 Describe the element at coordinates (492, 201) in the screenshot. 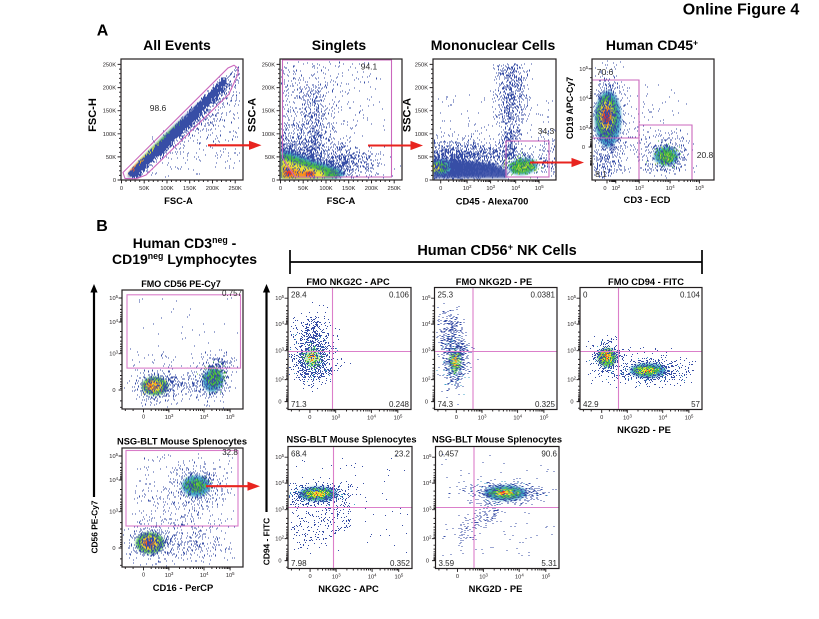

I see `svg-text: CD45 - Alexa700` at that location.